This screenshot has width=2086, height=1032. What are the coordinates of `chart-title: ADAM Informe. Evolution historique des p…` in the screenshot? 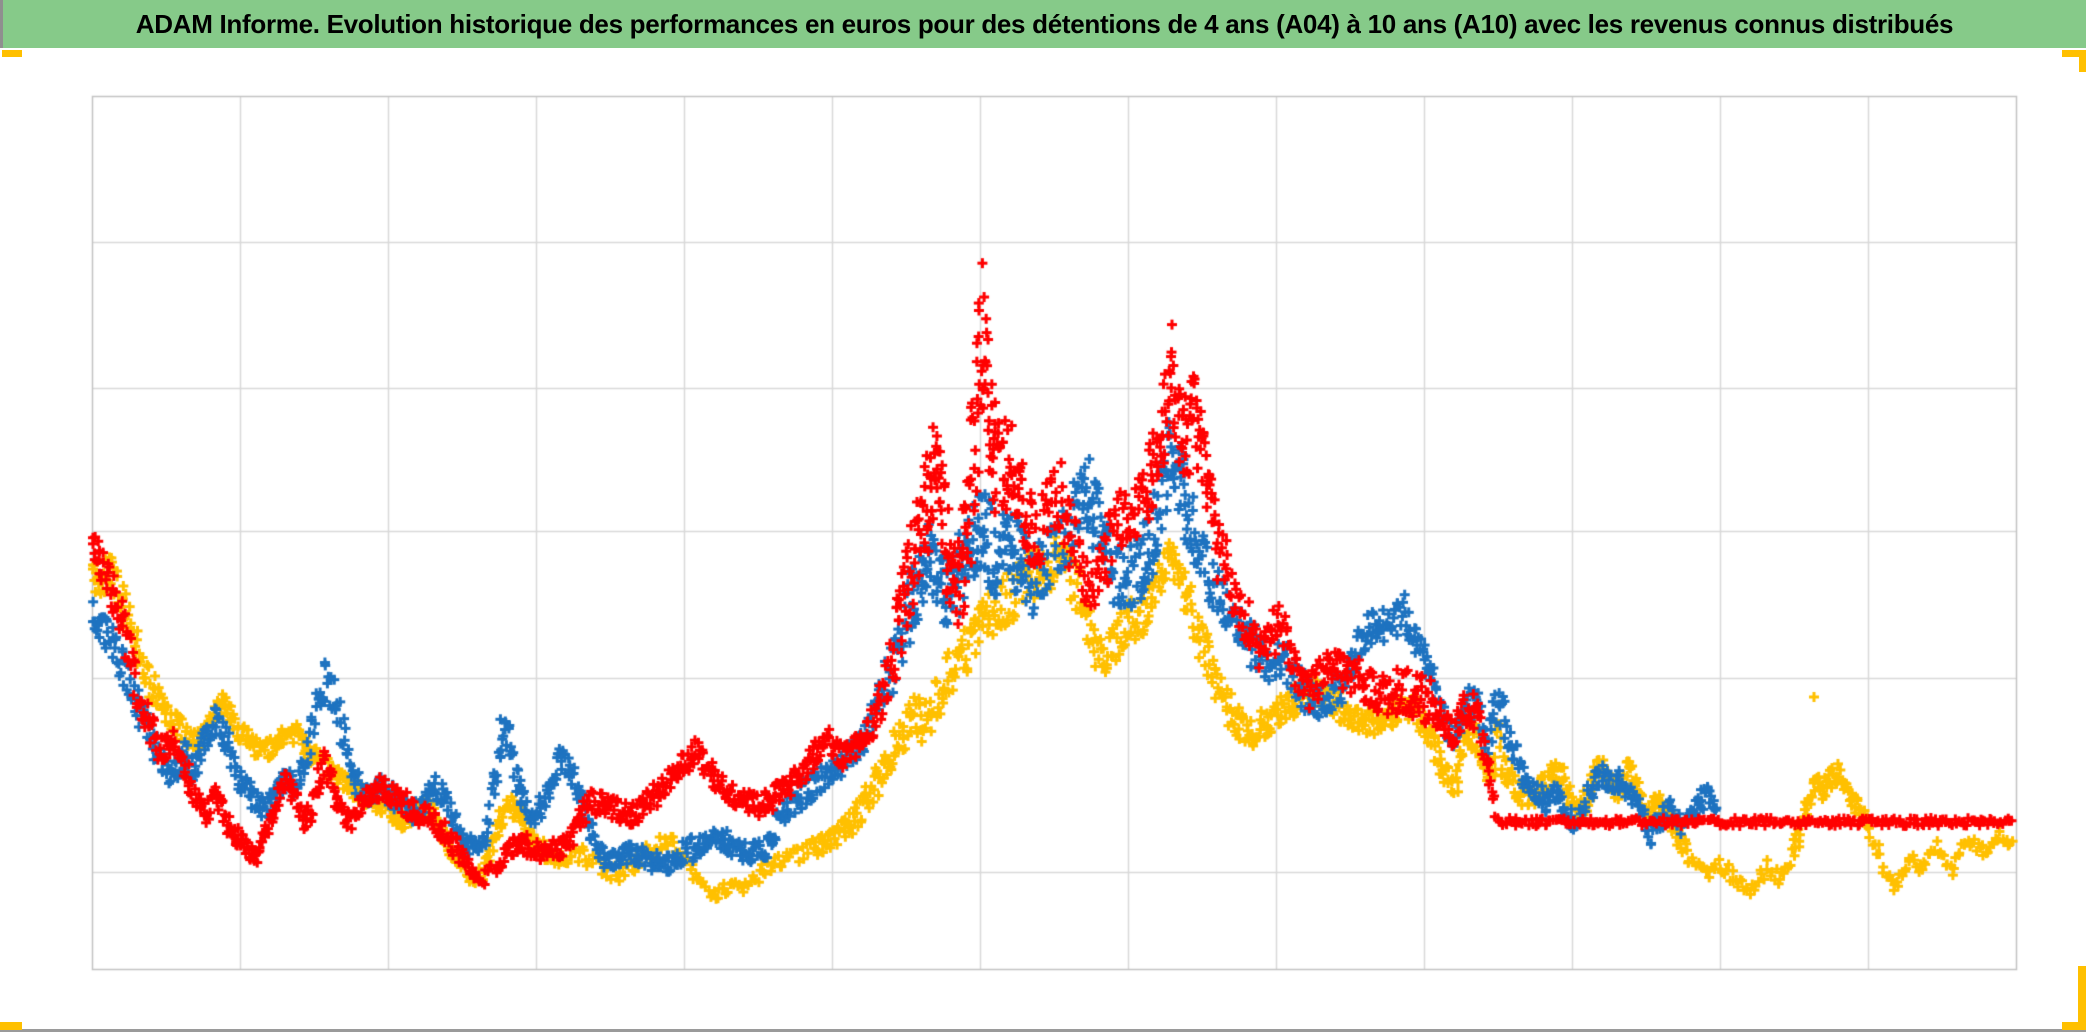 It's located at (1044, 23).